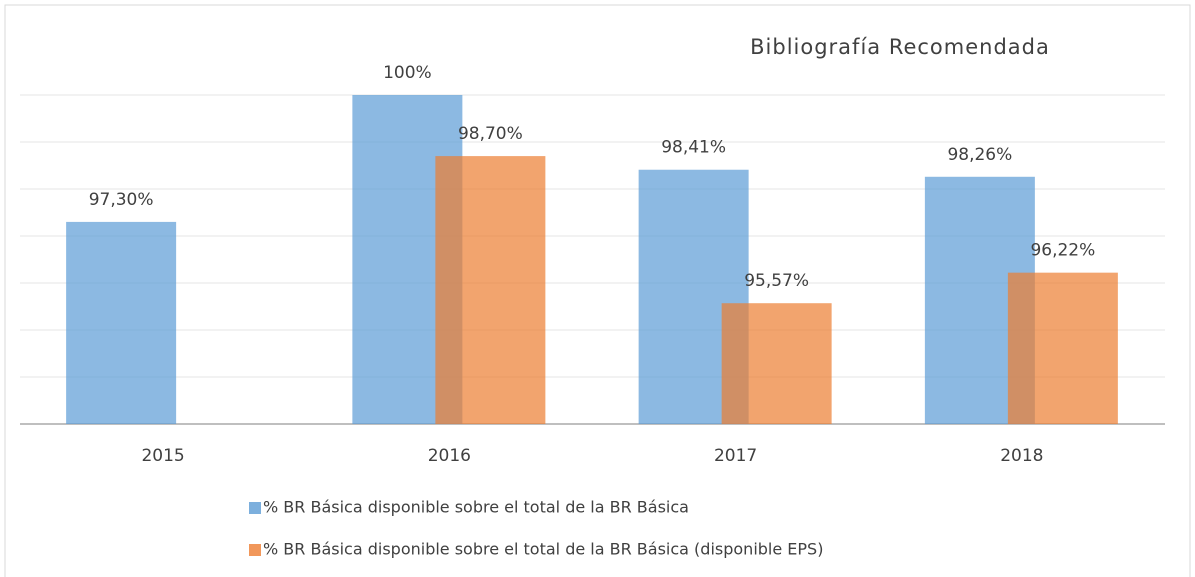 This screenshot has height=577, width=1195. What do you see at coordinates (776, 281) in the screenshot?
I see `data-label: 95,57%` at bounding box center [776, 281].